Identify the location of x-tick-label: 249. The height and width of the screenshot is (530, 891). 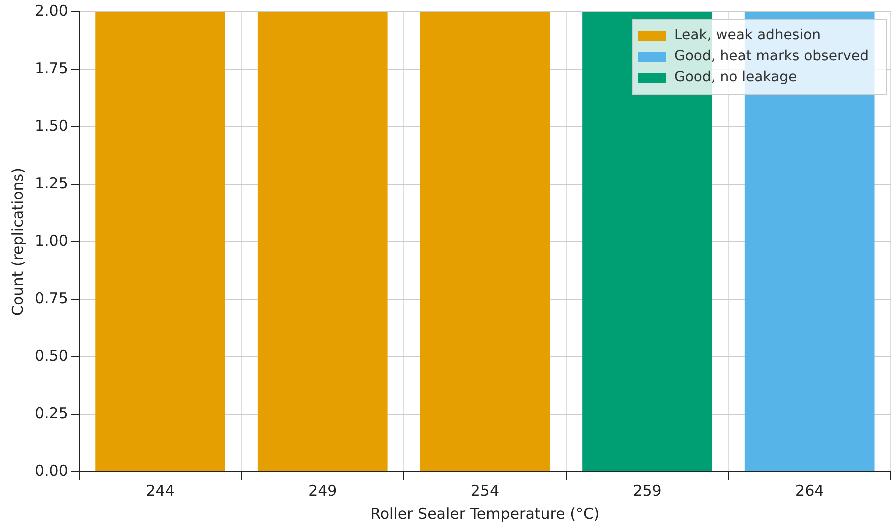
(323, 491).